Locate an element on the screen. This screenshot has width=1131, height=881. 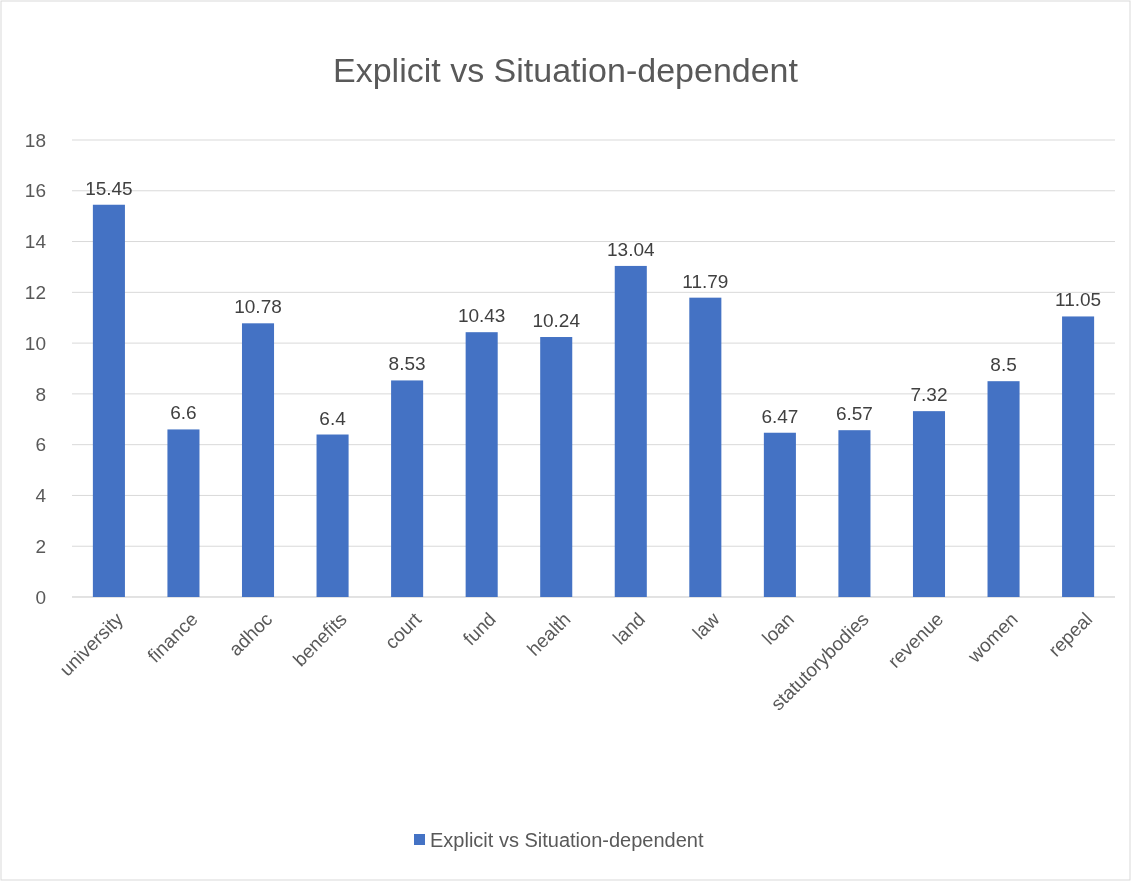
data-label: 10.24 is located at coordinates (556, 321).